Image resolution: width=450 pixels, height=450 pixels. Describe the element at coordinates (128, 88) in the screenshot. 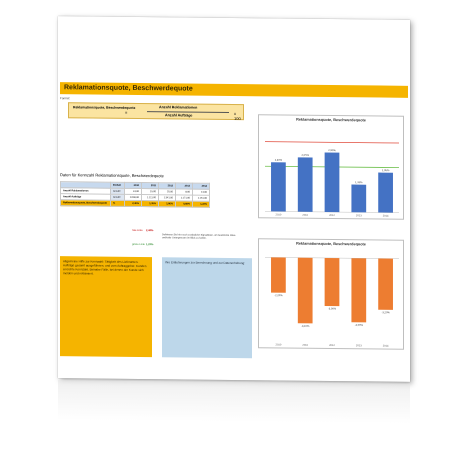

I see `page-title: Reklamationsquote, Beschwerdequote` at that location.